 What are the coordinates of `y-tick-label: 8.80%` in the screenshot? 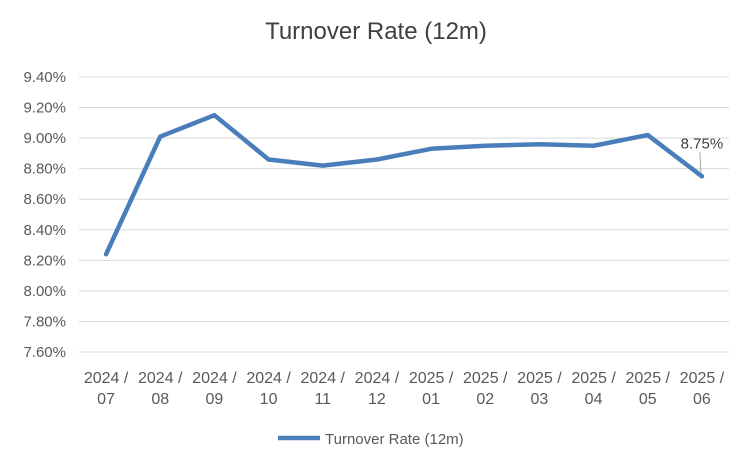 It's located at (44, 169).